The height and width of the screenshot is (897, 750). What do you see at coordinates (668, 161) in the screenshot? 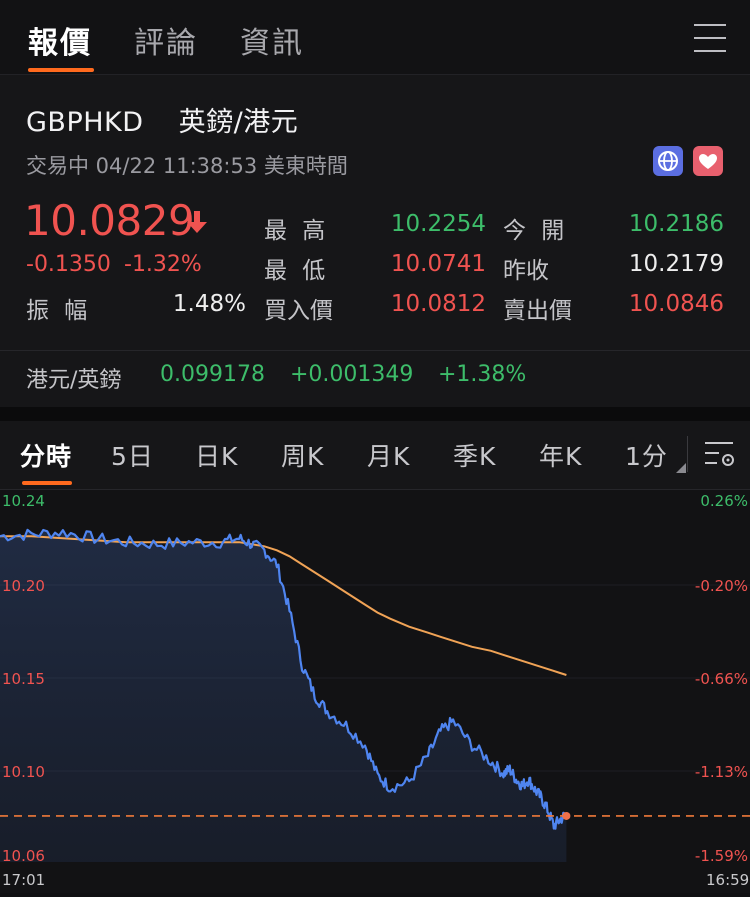
I see `globe-icon` at bounding box center [668, 161].